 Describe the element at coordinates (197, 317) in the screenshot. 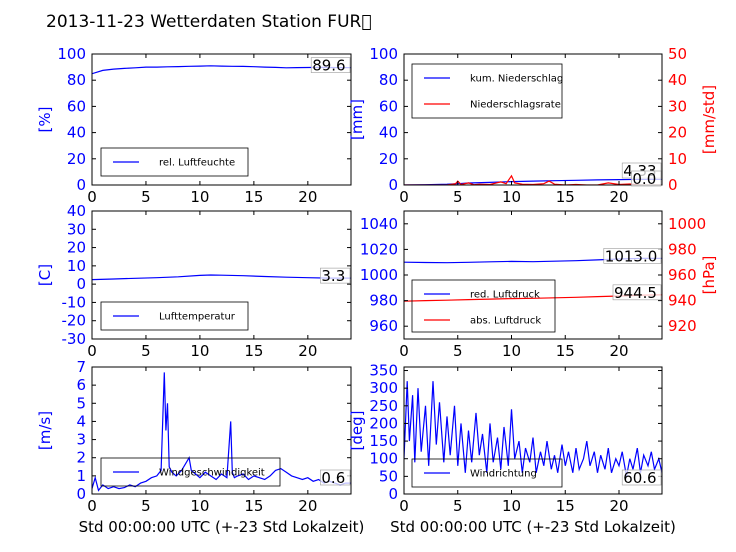

I see `legend-label-temperature-0: Lufttemperatur` at that location.